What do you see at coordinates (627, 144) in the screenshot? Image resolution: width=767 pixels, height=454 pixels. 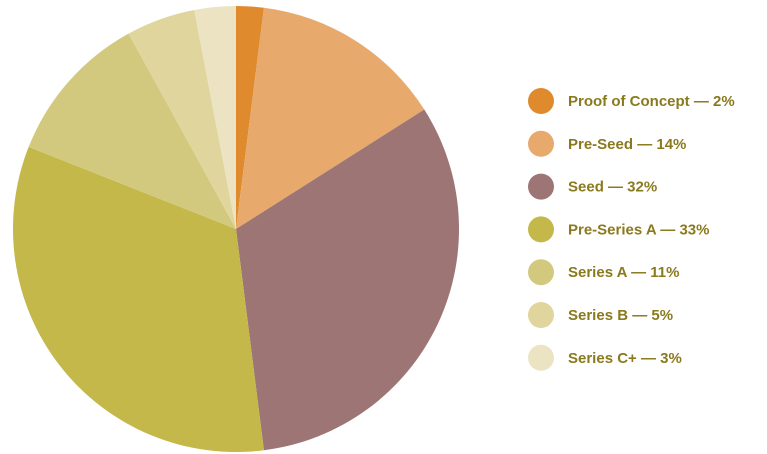 I see `legend-label: Pre-Seed — 14%` at bounding box center [627, 144].